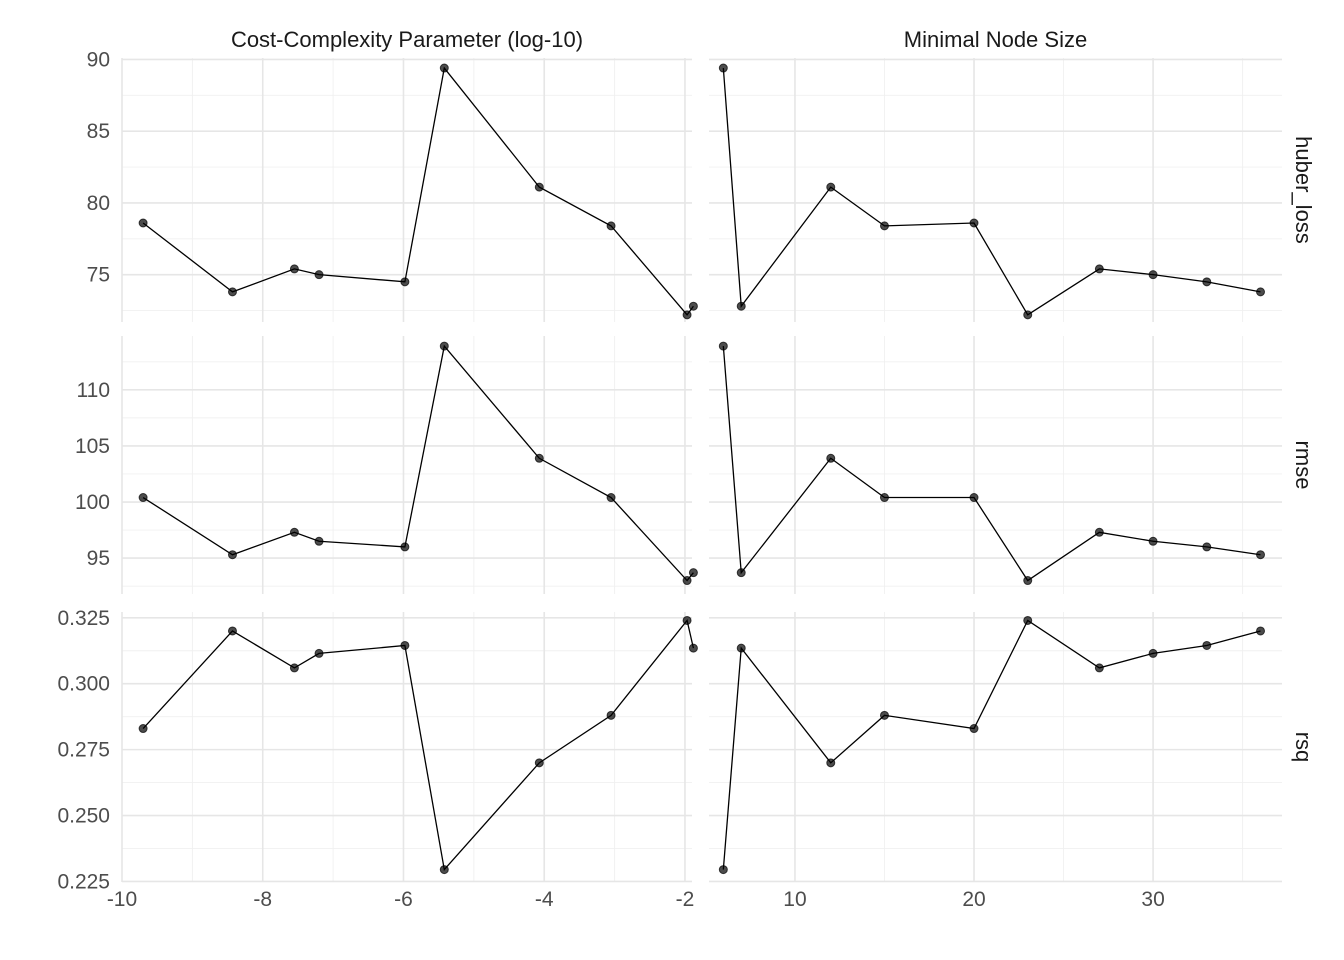 The image size is (1344, 960). I want to click on x-tick-label: -6, so click(403, 899).